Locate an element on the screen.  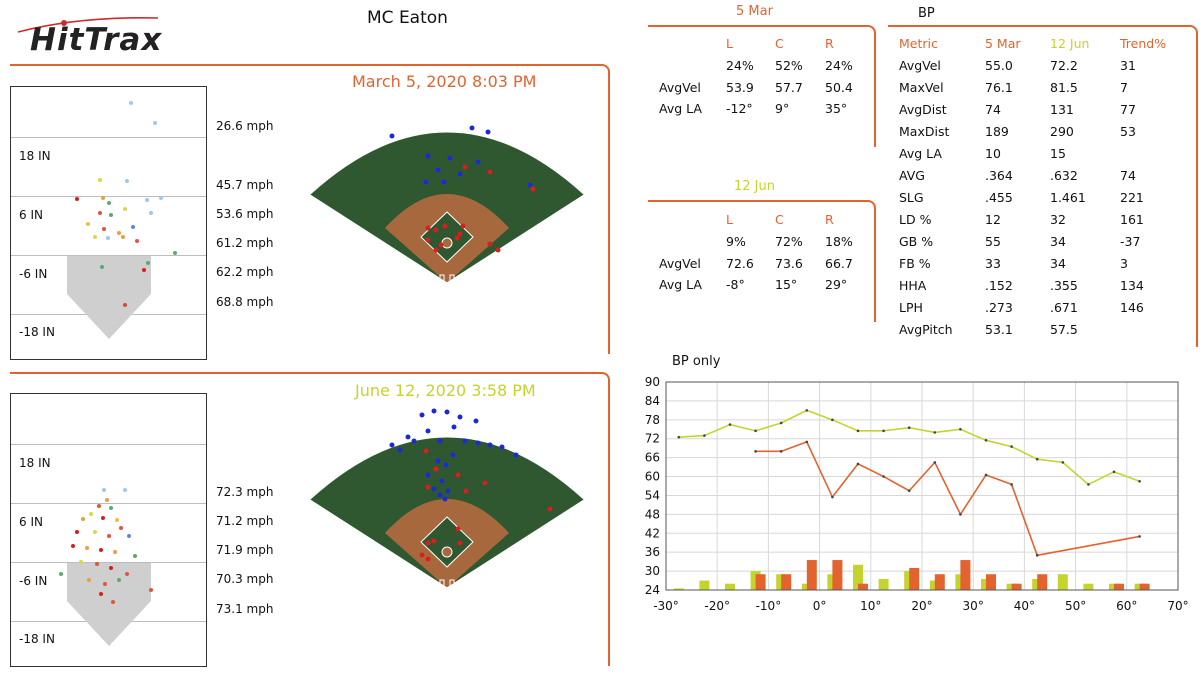
x-tick-label: 60° is located at coordinates (1126, 606).